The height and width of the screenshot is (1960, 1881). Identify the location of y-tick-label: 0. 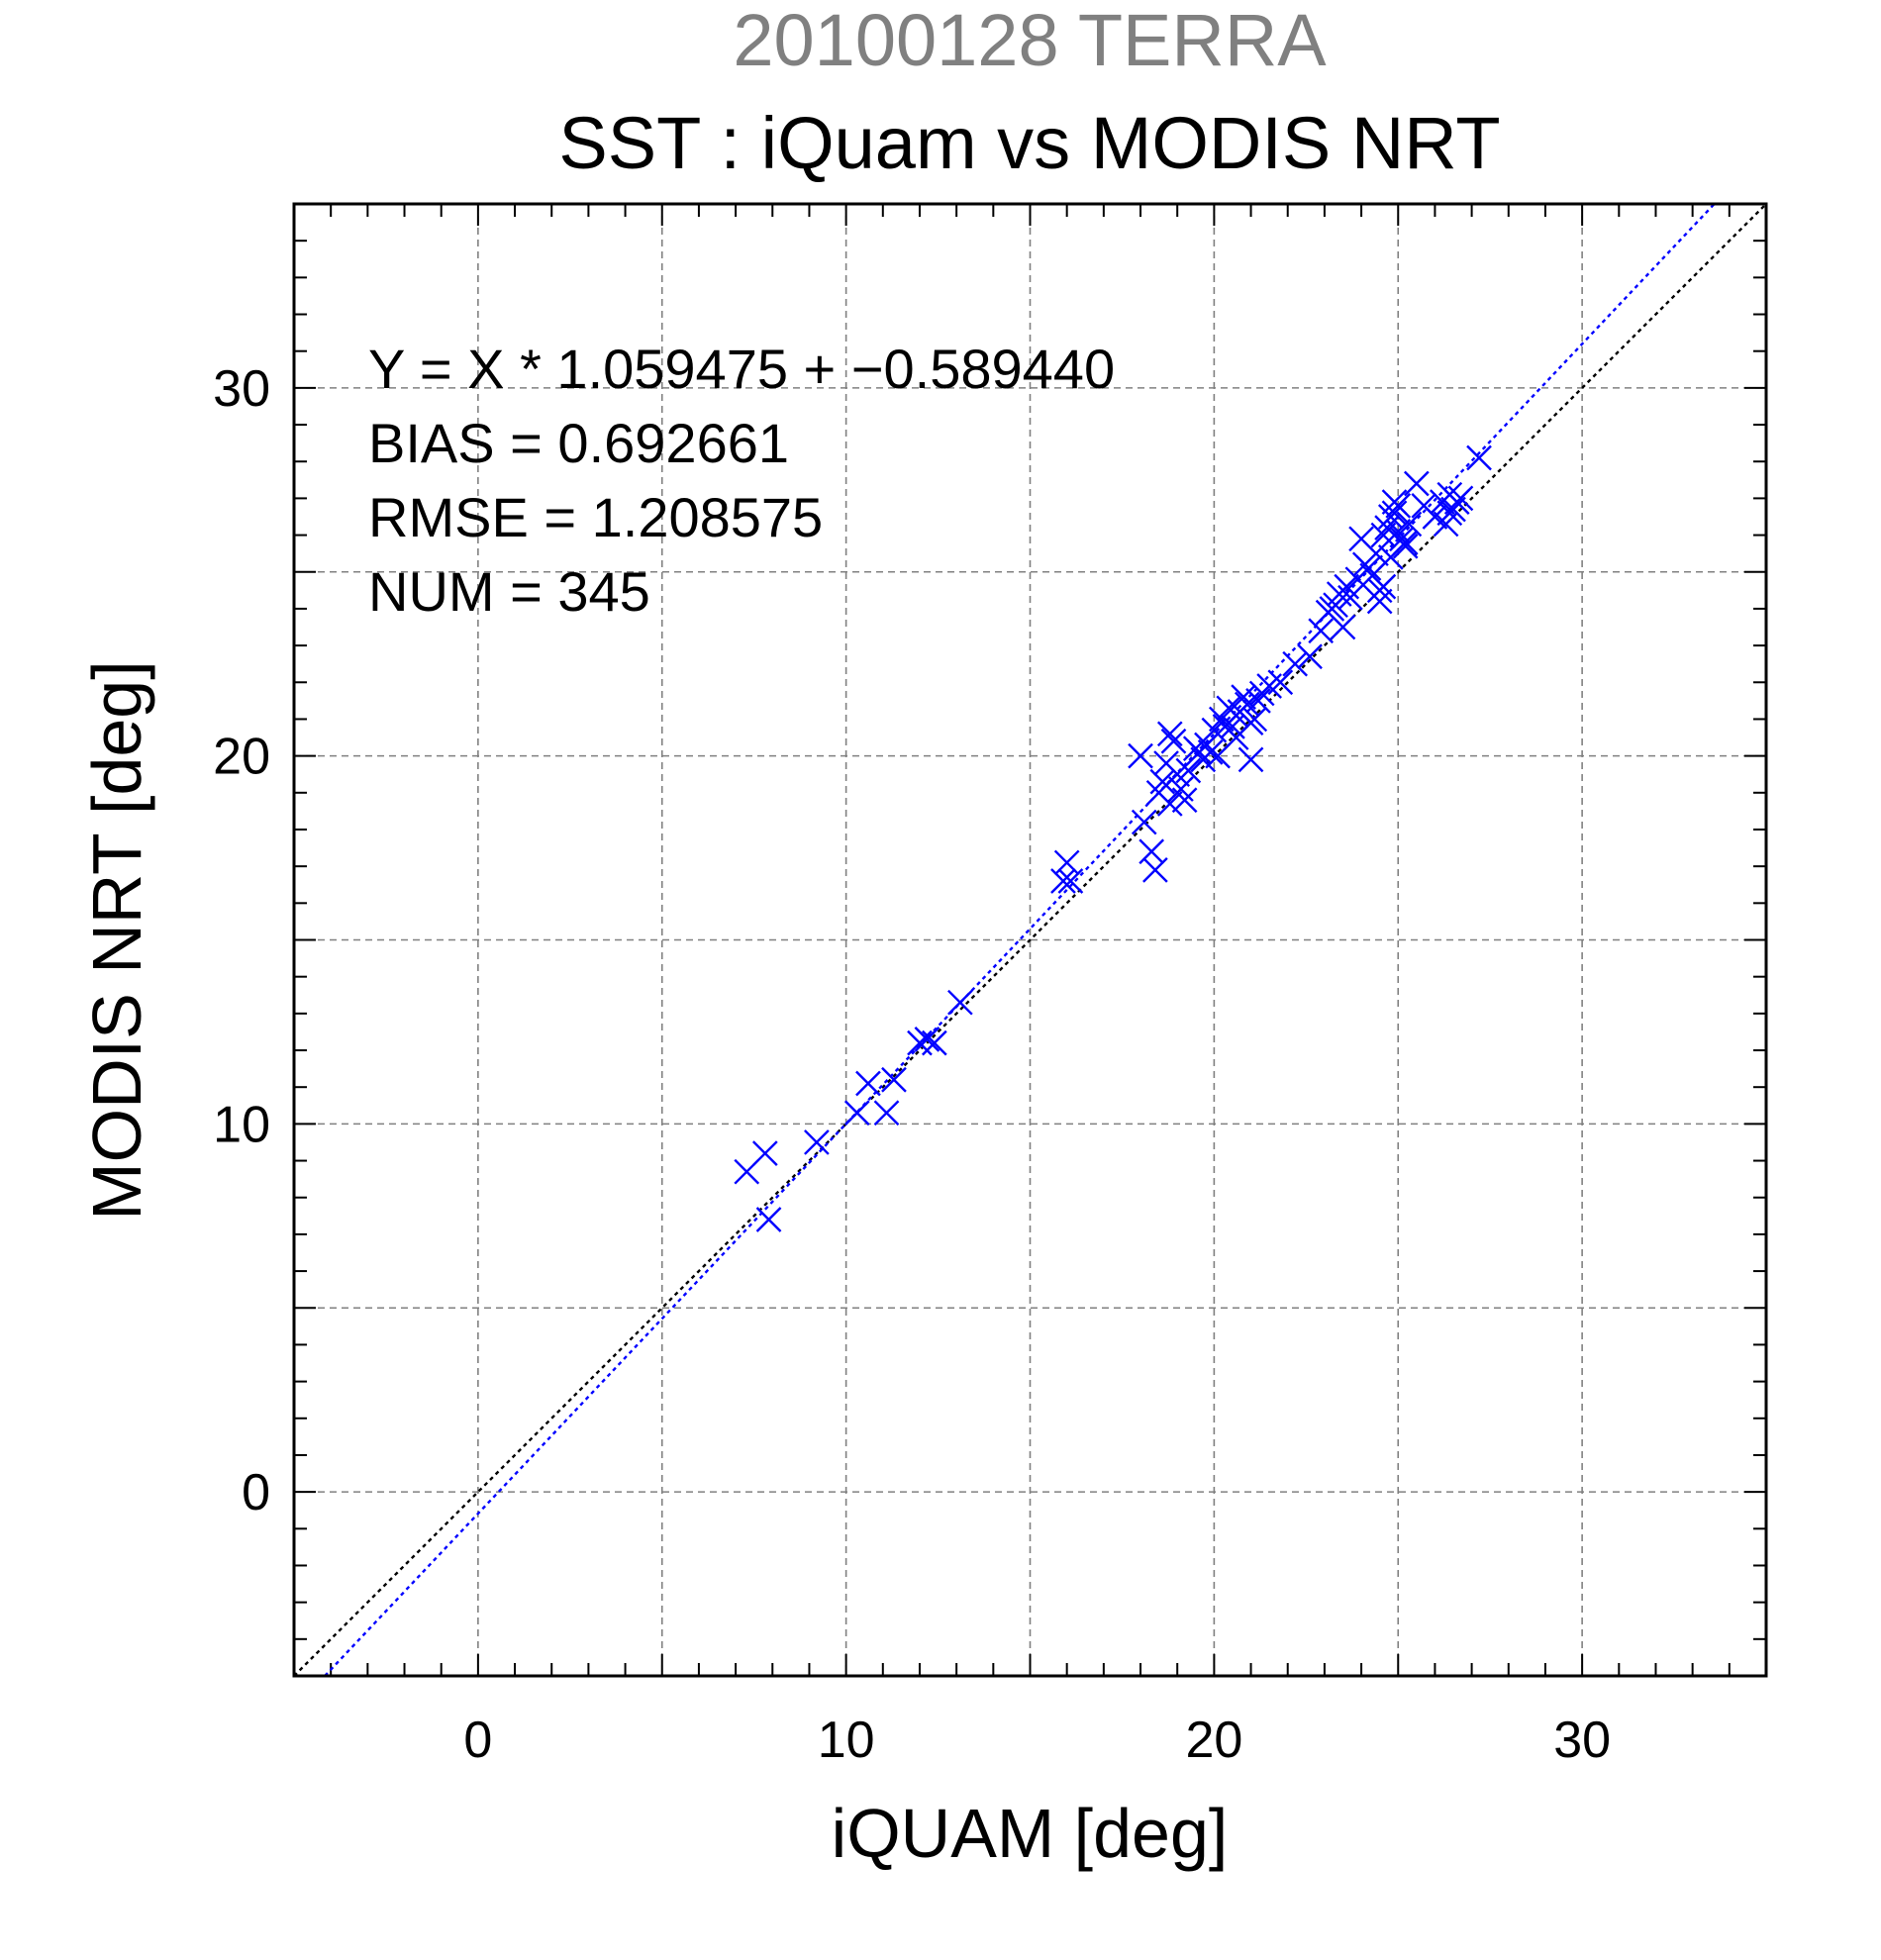
(256, 1492).